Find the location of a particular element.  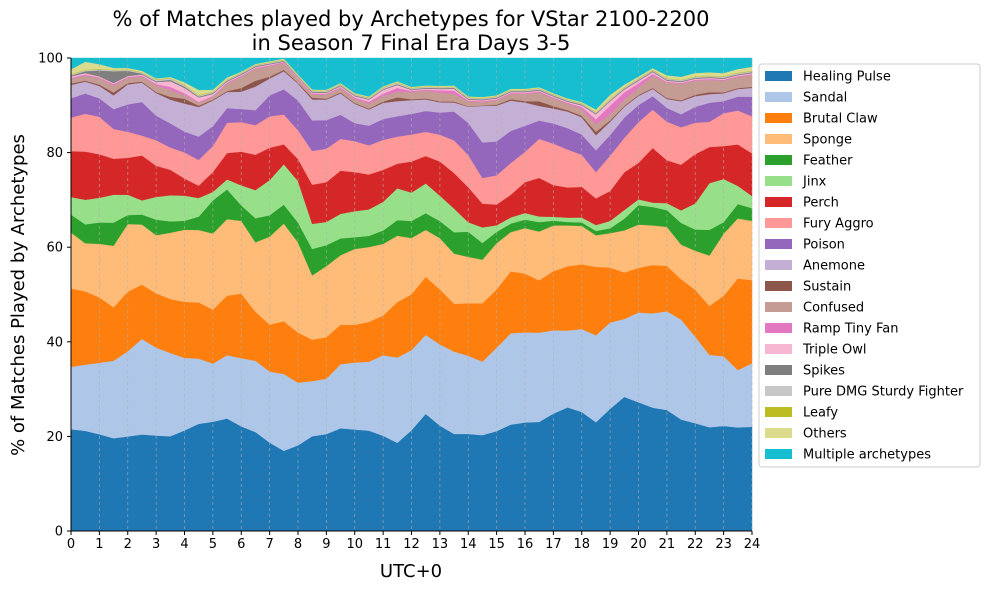

x-tick-label: 16 is located at coordinates (525, 544).